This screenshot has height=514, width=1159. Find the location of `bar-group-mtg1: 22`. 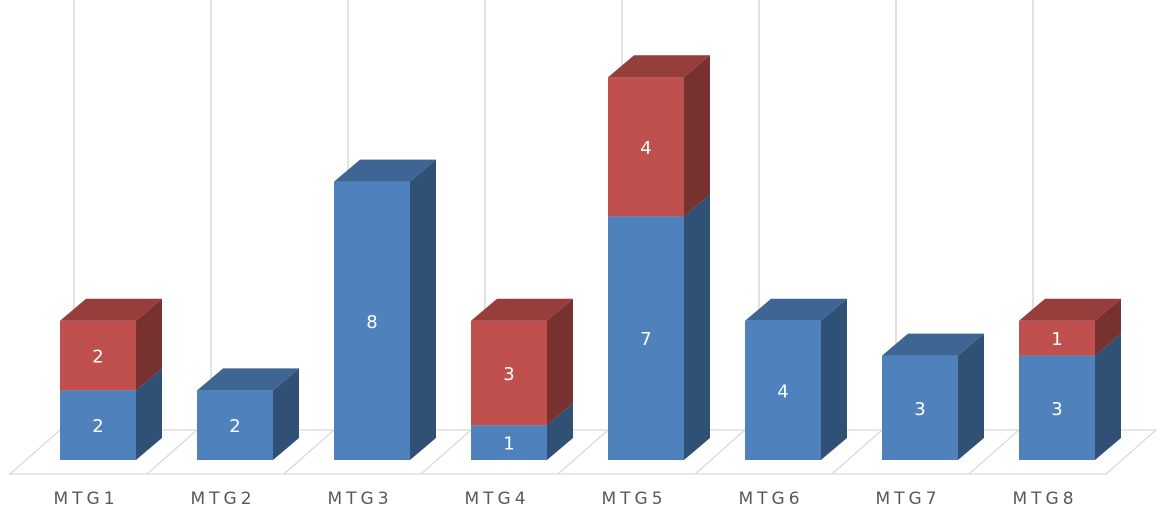

bar-group-mtg1: 22 is located at coordinates (111, 379).